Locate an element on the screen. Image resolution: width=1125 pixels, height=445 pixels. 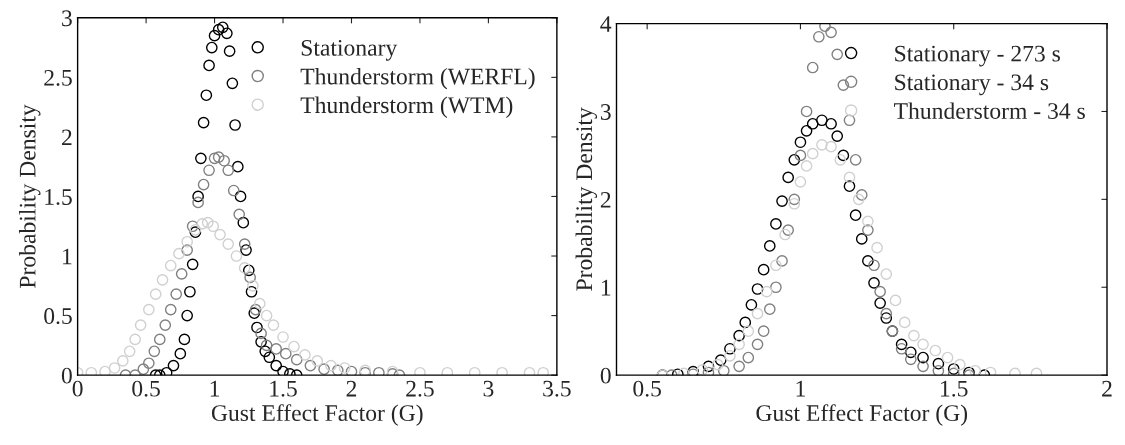
legend-label: Stationary - 34 s is located at coordinates (972, 85).